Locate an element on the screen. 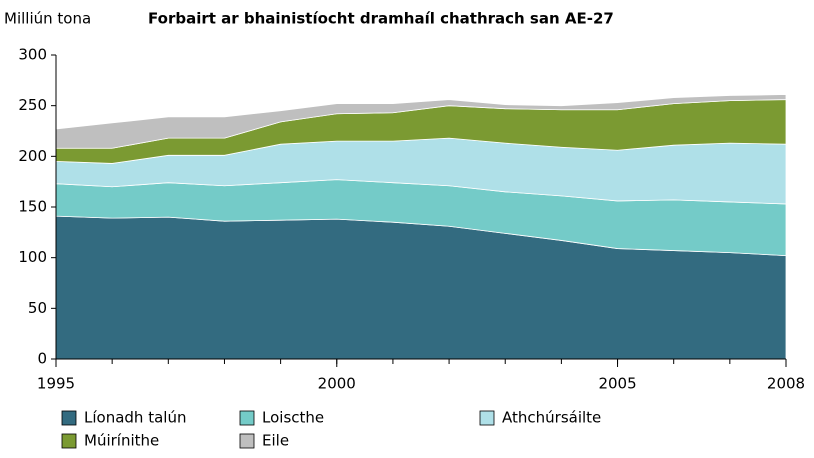  legend-label: Líonadh talún is located at coordinates (135, 418).